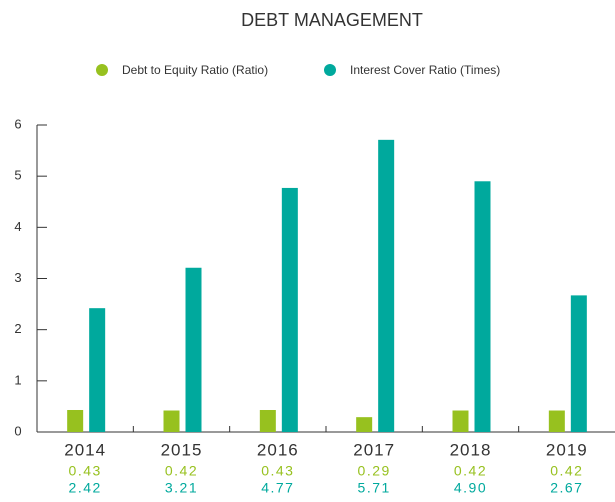 This screenshot has width=615, height=502. I want to click on value-label: 2.67, so click(566, 488).